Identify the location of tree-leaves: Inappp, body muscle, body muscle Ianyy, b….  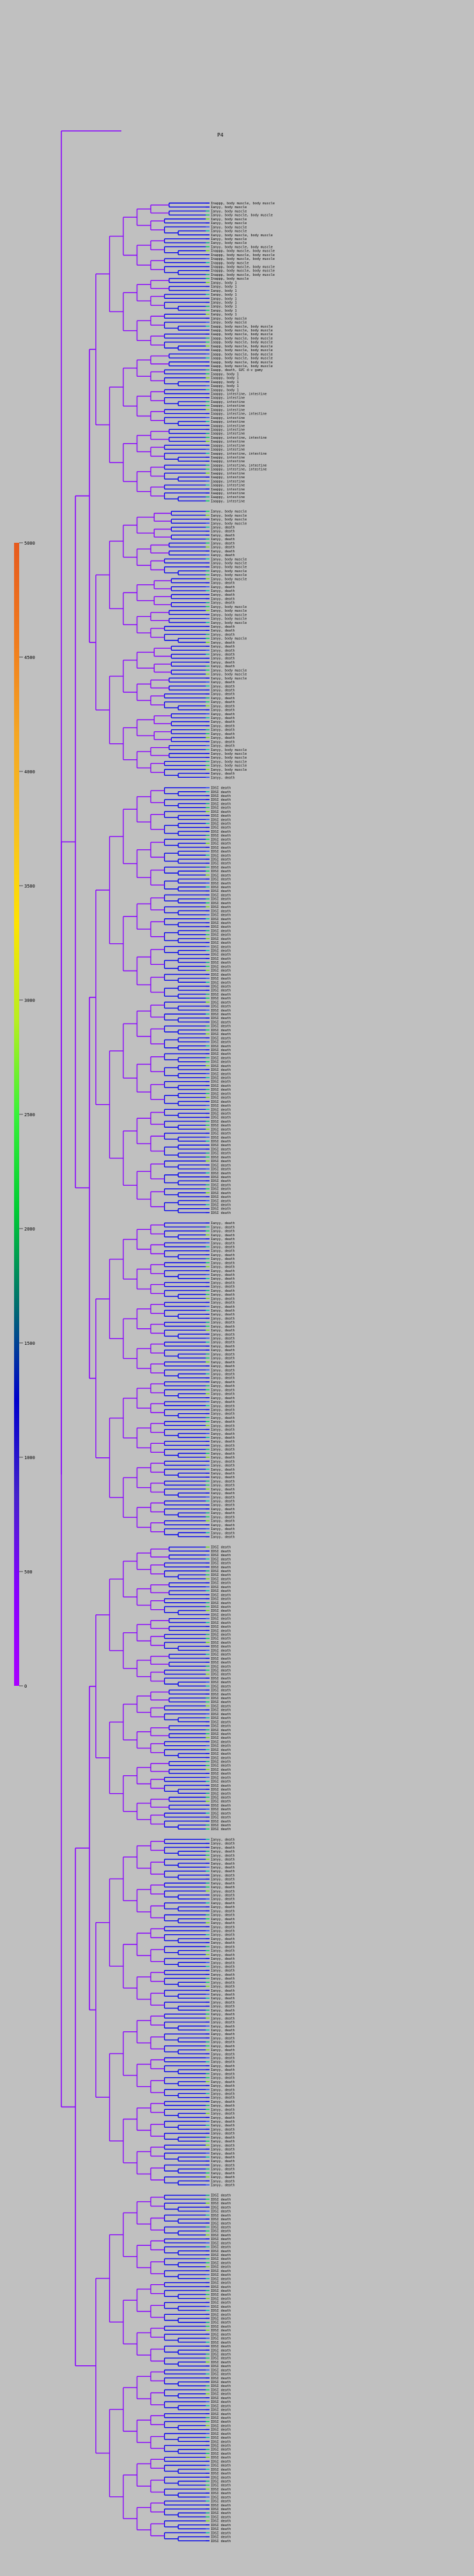
(240, 1373).